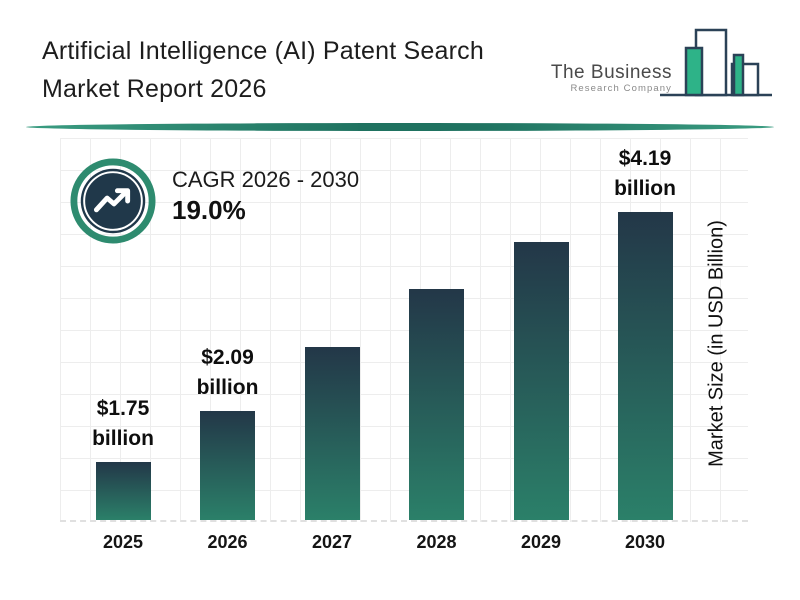 The width and height of the screenshot is (800, 600). Describe the element at coordinates (541, 542) in the screenshot. I see `x-axis-label-2029: 2029` at that location.